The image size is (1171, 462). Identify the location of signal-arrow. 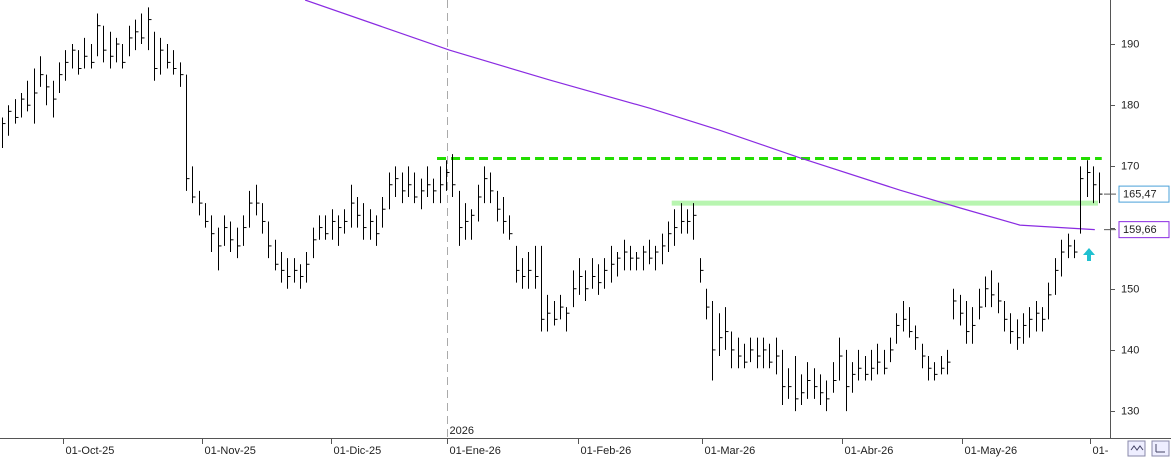
(1089, 254).